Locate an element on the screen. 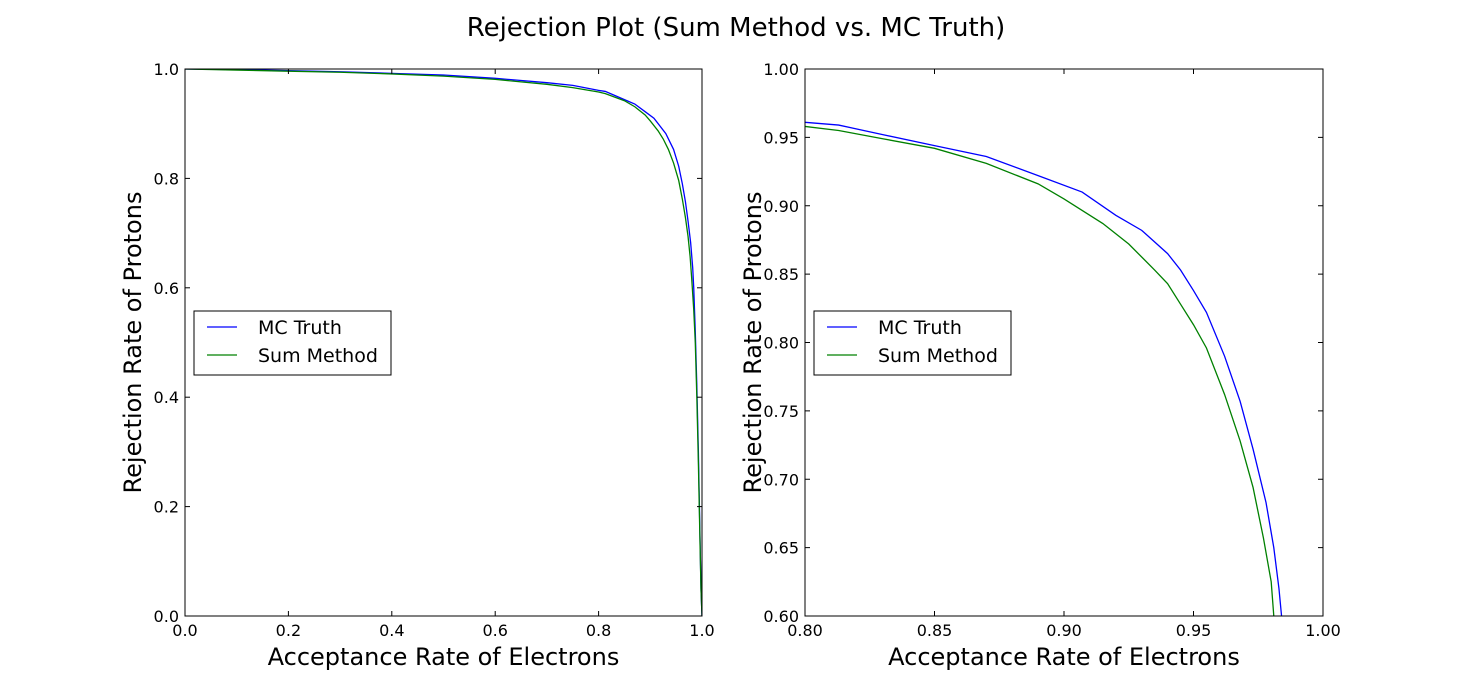 The width and height of the screenshot is (1470, 685). x-tick-label: 0.85 is located at coordinates (935, 630).